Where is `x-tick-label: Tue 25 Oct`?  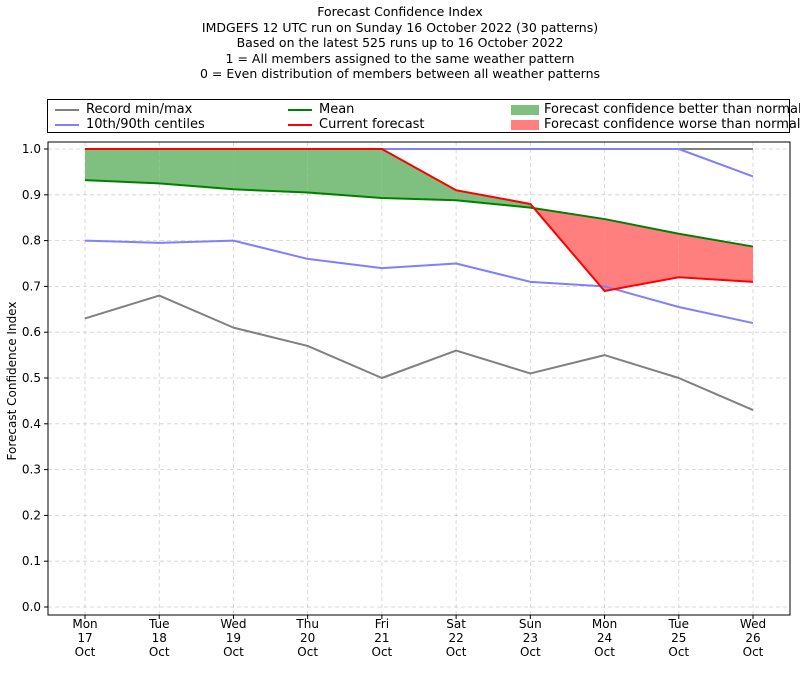
x-tick-label: Tue 25 Oct is located at coordinates (679, 638).